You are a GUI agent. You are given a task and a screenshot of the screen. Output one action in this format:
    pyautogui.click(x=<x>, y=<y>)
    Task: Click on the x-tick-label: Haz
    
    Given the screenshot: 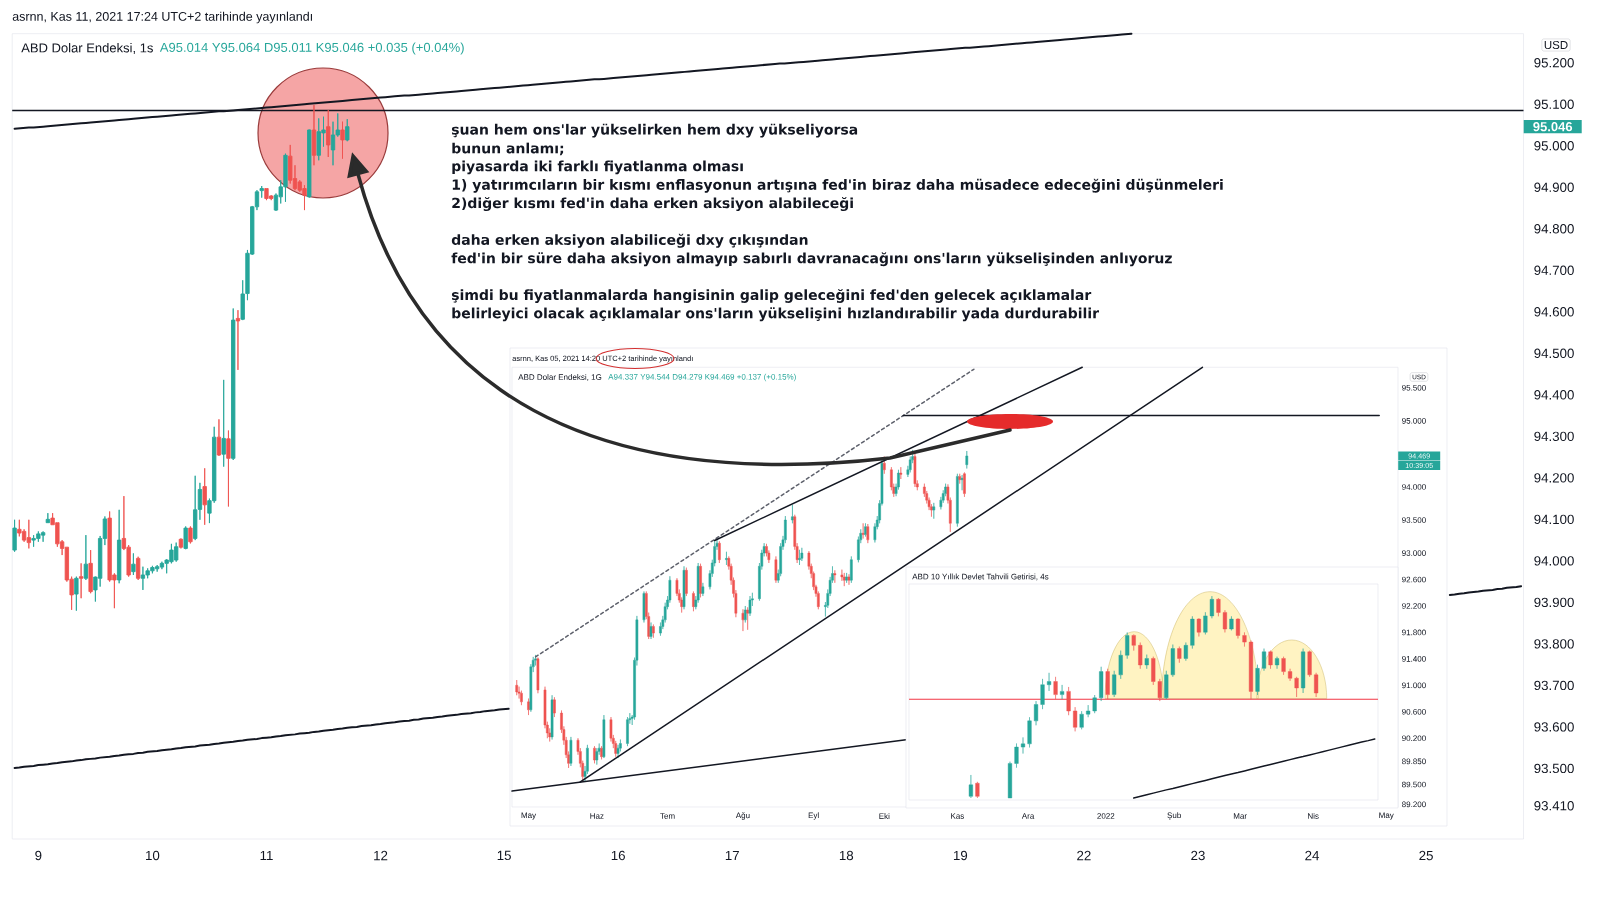 What is the action you would take?
    pyautogui.click(x=597, y=816)
    